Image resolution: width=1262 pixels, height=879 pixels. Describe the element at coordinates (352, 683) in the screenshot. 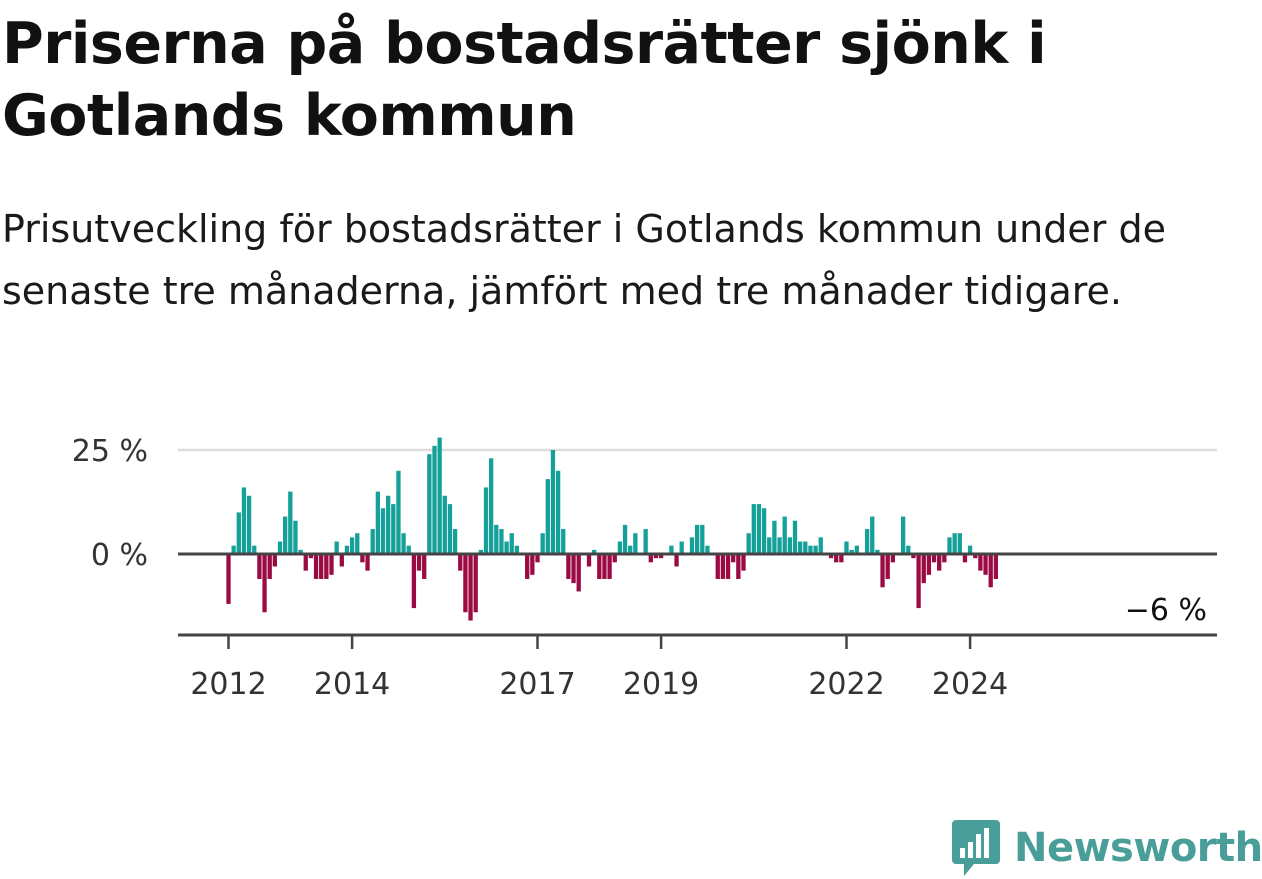

I see `x-tick-label: 2014` at that location.